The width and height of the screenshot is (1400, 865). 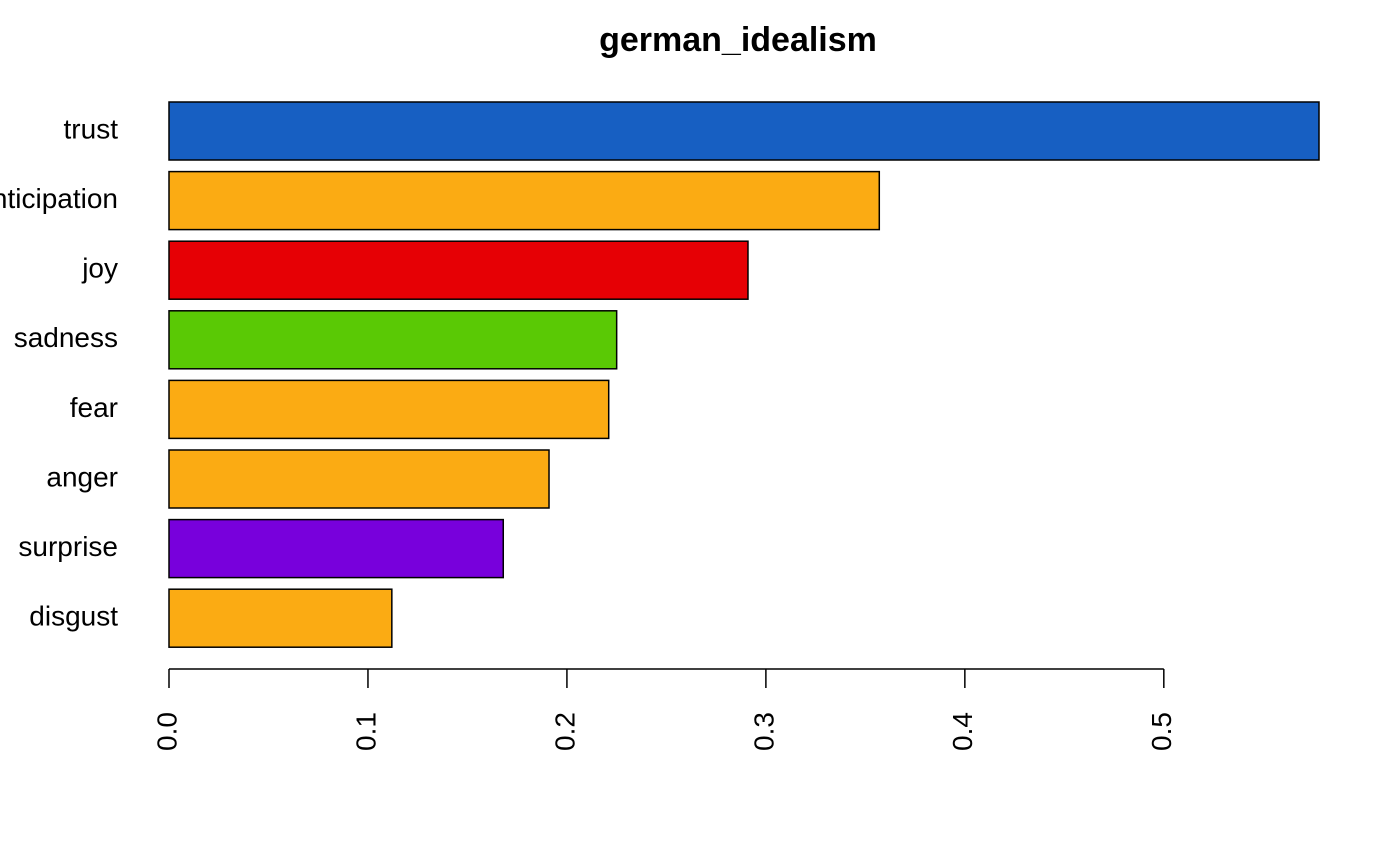 I want to click on x-tick-label: 0.5, so click(x=1161, y=731).